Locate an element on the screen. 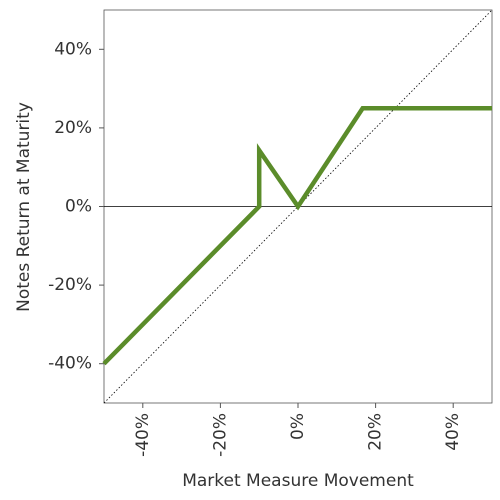  x-tick-label: 20% is located at coordinates (376, 432).